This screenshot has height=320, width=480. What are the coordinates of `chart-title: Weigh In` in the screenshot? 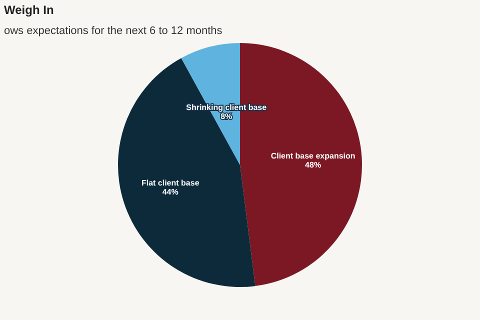 It's located at (29, 10).